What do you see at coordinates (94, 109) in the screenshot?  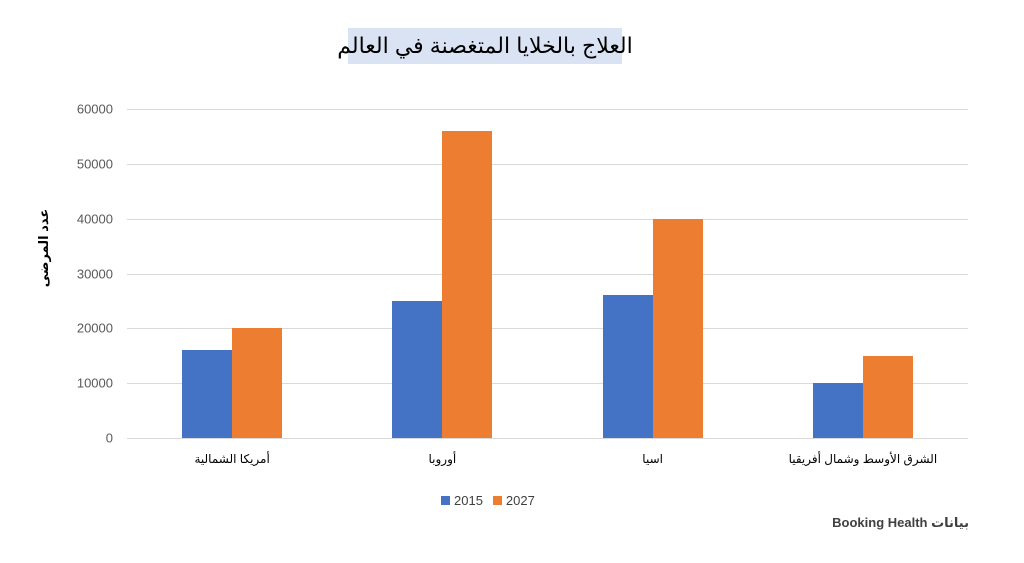 I see `y-tick-label: 60000` at bounding box center [94, 109].